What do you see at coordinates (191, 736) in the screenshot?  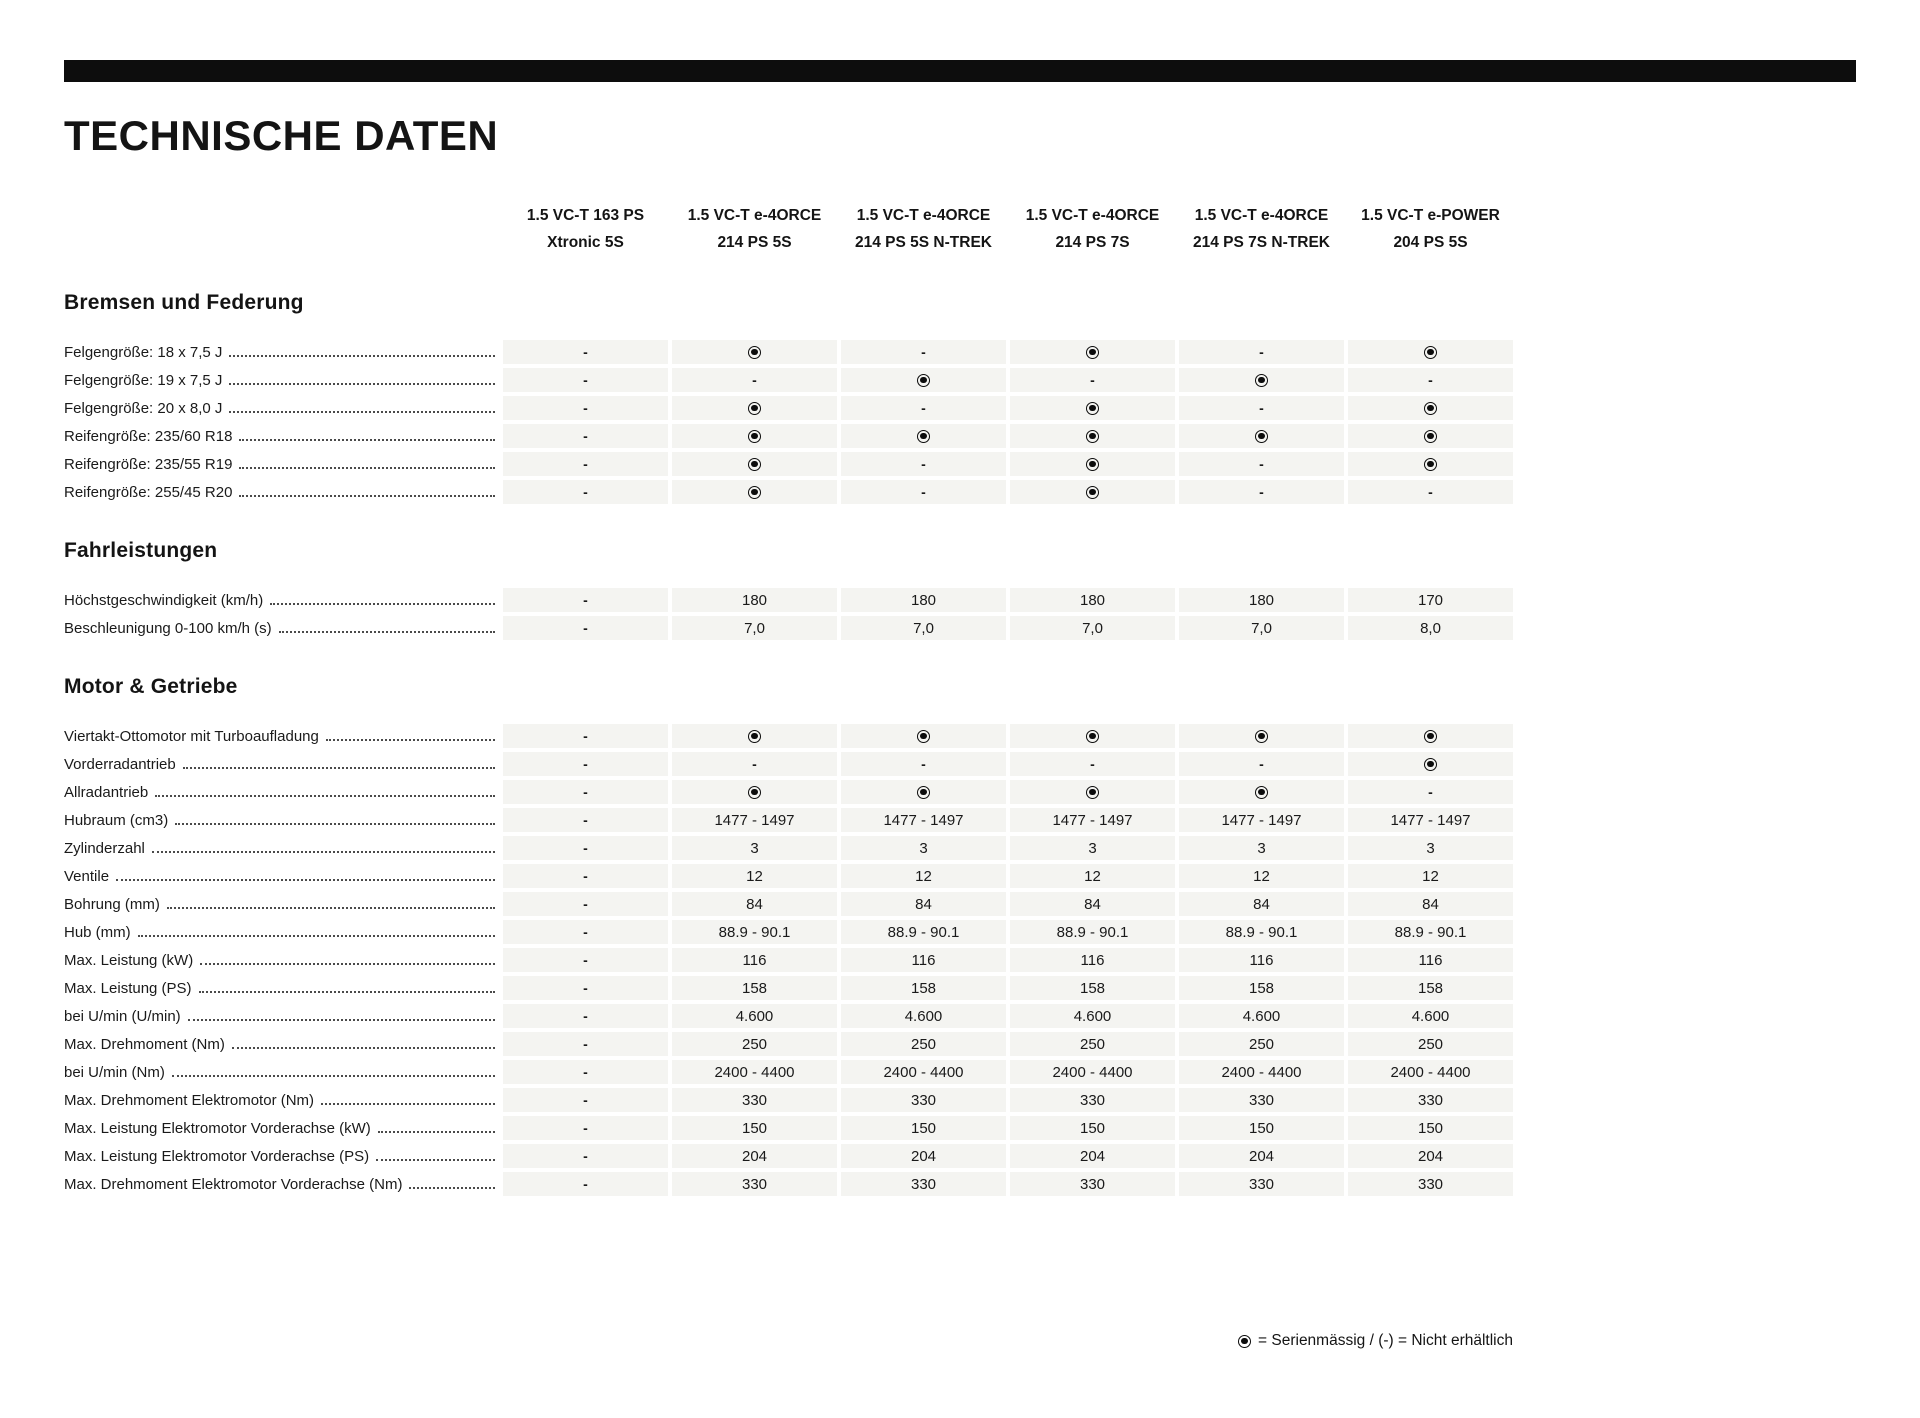 I see `row-label-text: Viertakt-Ottomotor mit Turboaufladung` at bounding box center [191, 736].